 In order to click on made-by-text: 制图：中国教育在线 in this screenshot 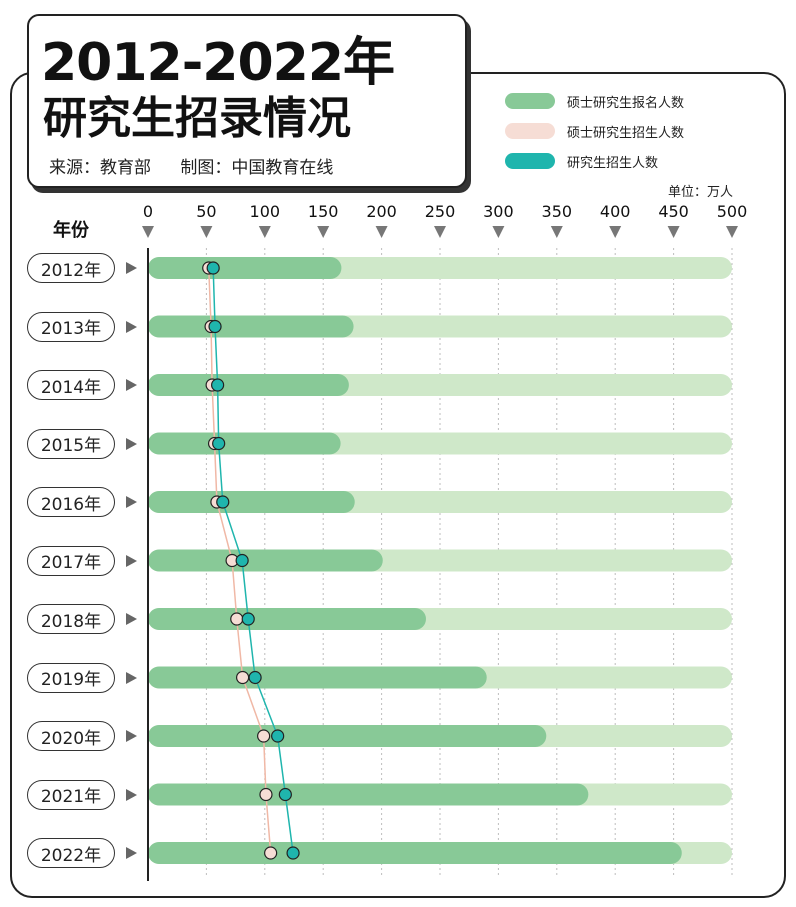, I will do `click(257, 168)`.